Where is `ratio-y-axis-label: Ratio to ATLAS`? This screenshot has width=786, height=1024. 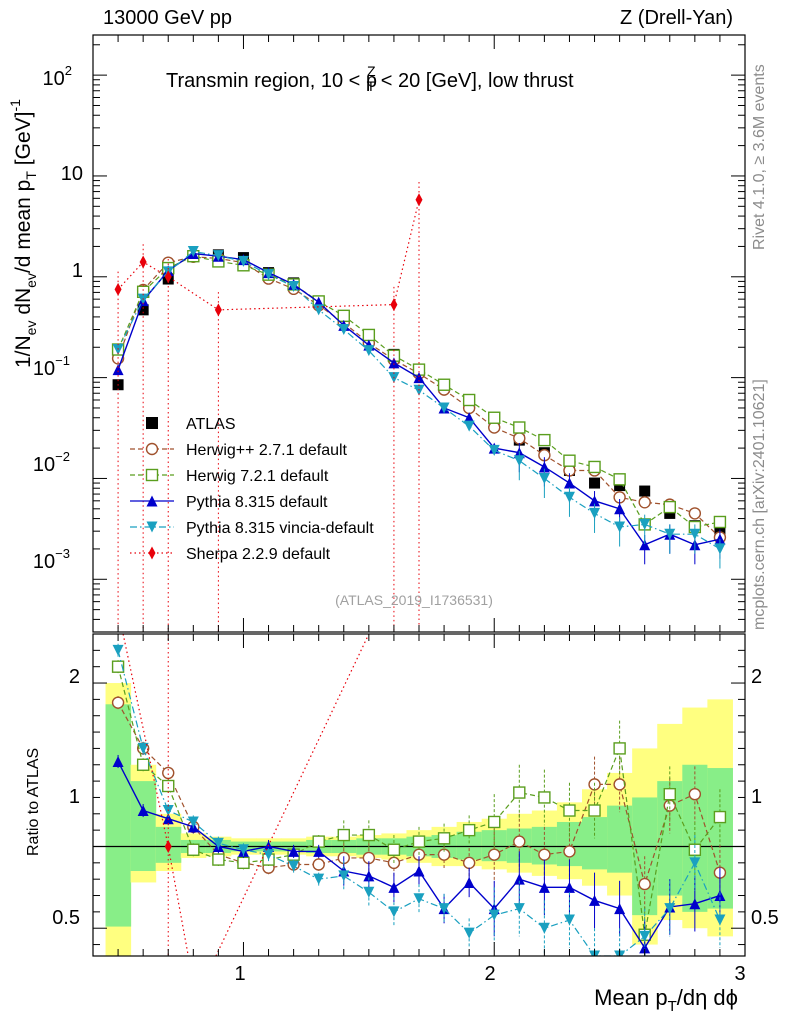 ratio-y-axis-label: Ratio to ATLAS is located at coordinates (33, 802).